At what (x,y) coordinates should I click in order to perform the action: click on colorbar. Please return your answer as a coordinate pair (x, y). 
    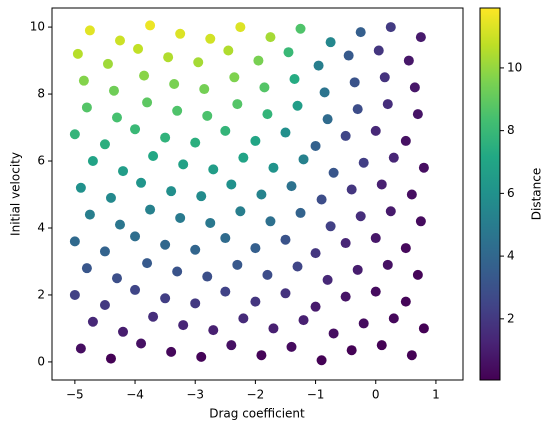
    Looking at the image, I should click on (490, 194).